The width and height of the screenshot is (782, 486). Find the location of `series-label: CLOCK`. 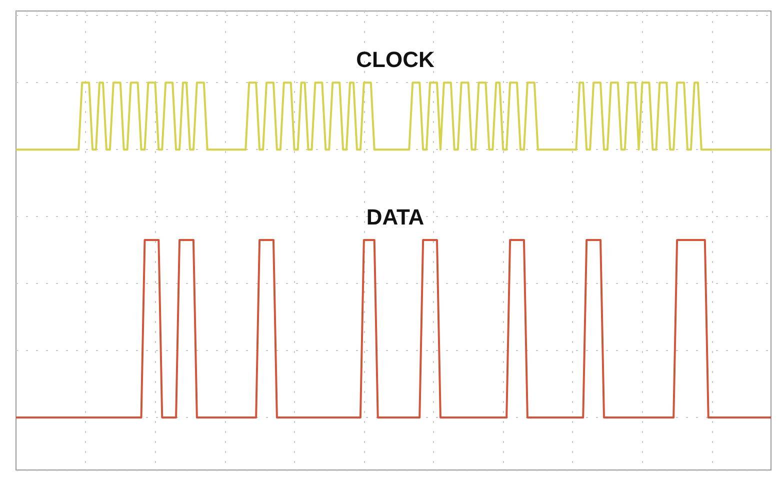

series-label: CLOCK is located at coordinates (395, 59).